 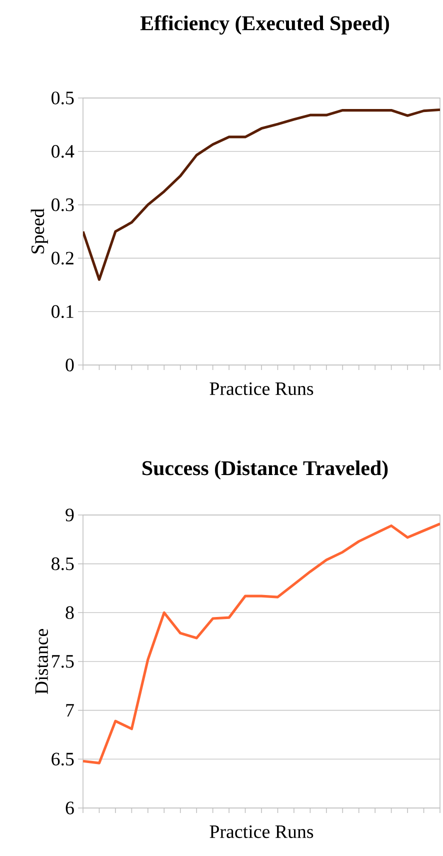 What do you see at coordinates (62, 151) in the screenshot?
I see `y-tick-label: 0.4` at bounding box center [62, 151].